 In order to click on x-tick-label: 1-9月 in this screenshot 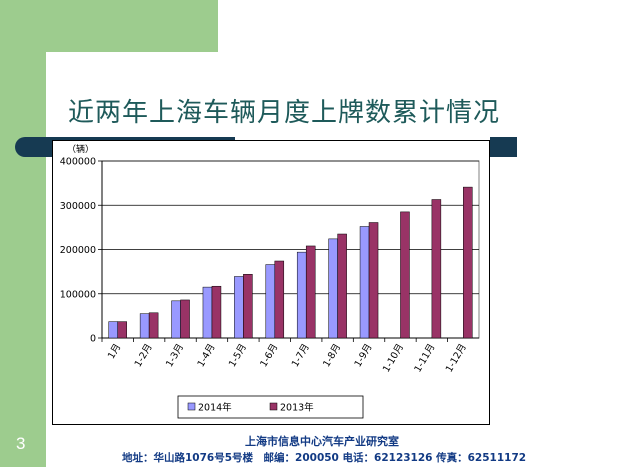, I will do `click(364, 355)`.